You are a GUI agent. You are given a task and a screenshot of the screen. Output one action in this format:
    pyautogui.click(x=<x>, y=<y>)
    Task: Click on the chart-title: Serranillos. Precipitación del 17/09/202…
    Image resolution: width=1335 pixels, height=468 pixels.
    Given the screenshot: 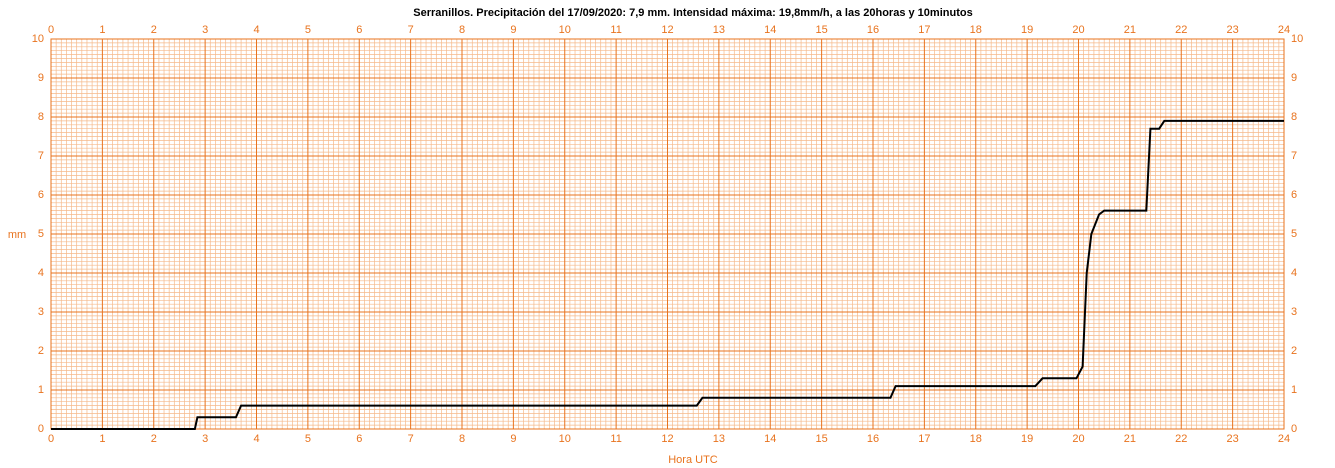 What is the action you would take?
    pyautogui.click(x=692, y=13)
    